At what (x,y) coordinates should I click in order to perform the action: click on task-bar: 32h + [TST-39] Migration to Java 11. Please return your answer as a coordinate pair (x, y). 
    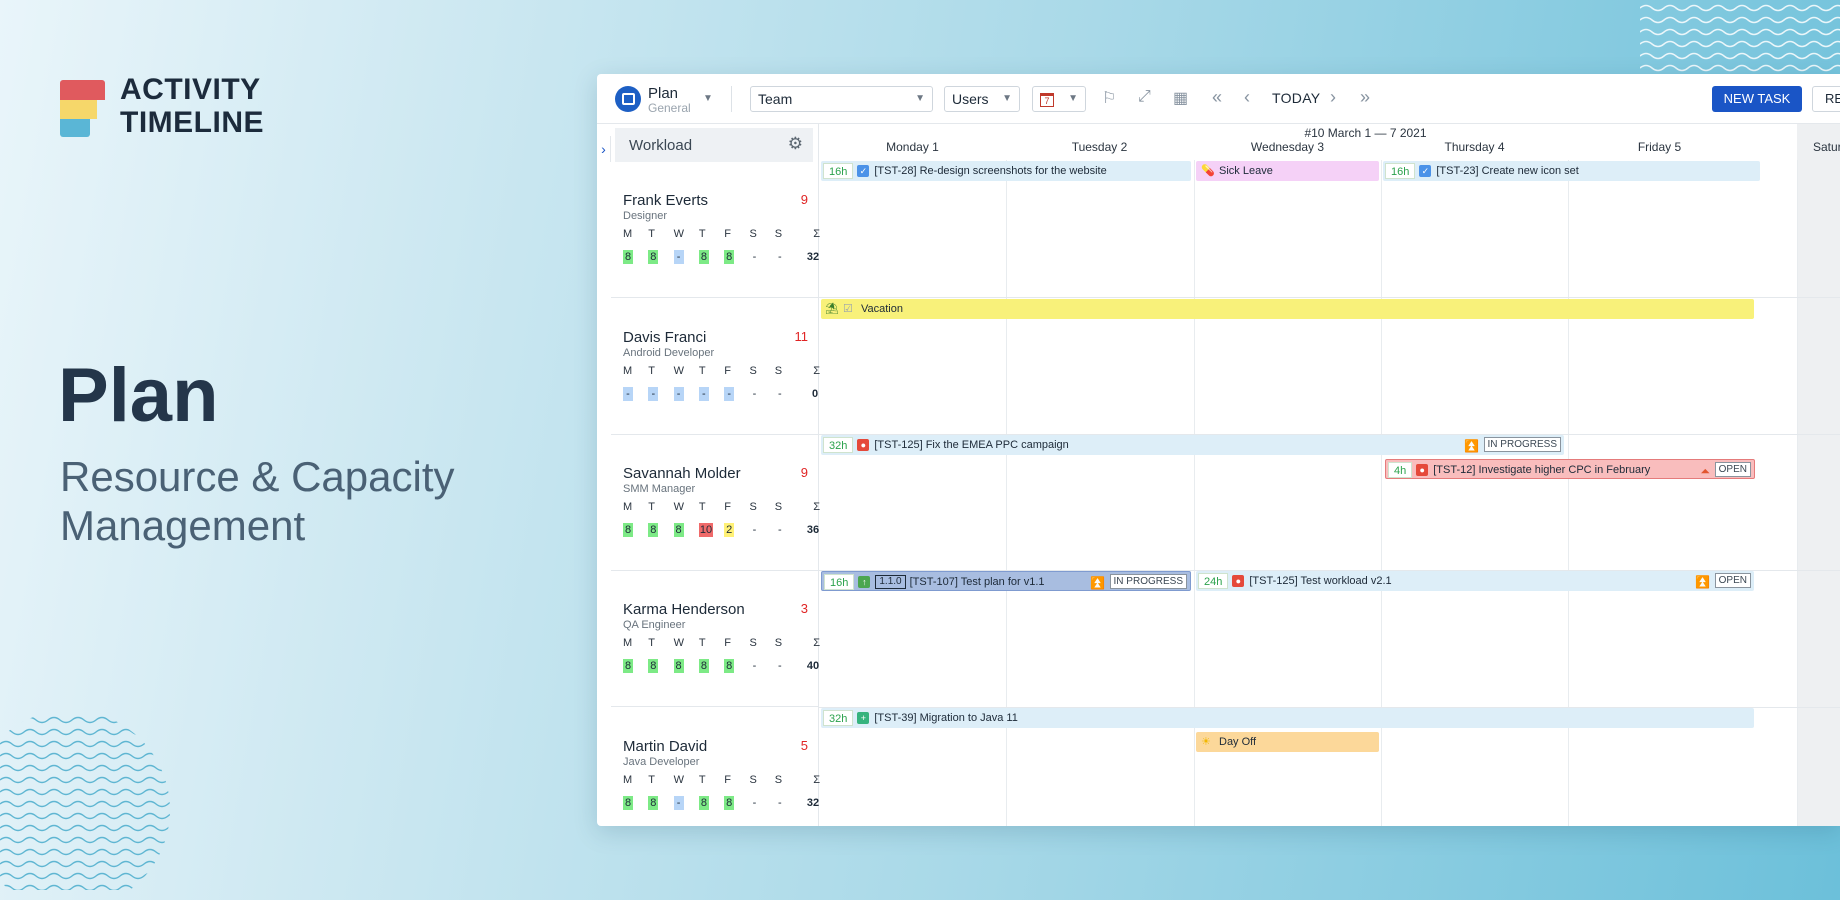
    Looking at the image, I should click on (1287, 718).